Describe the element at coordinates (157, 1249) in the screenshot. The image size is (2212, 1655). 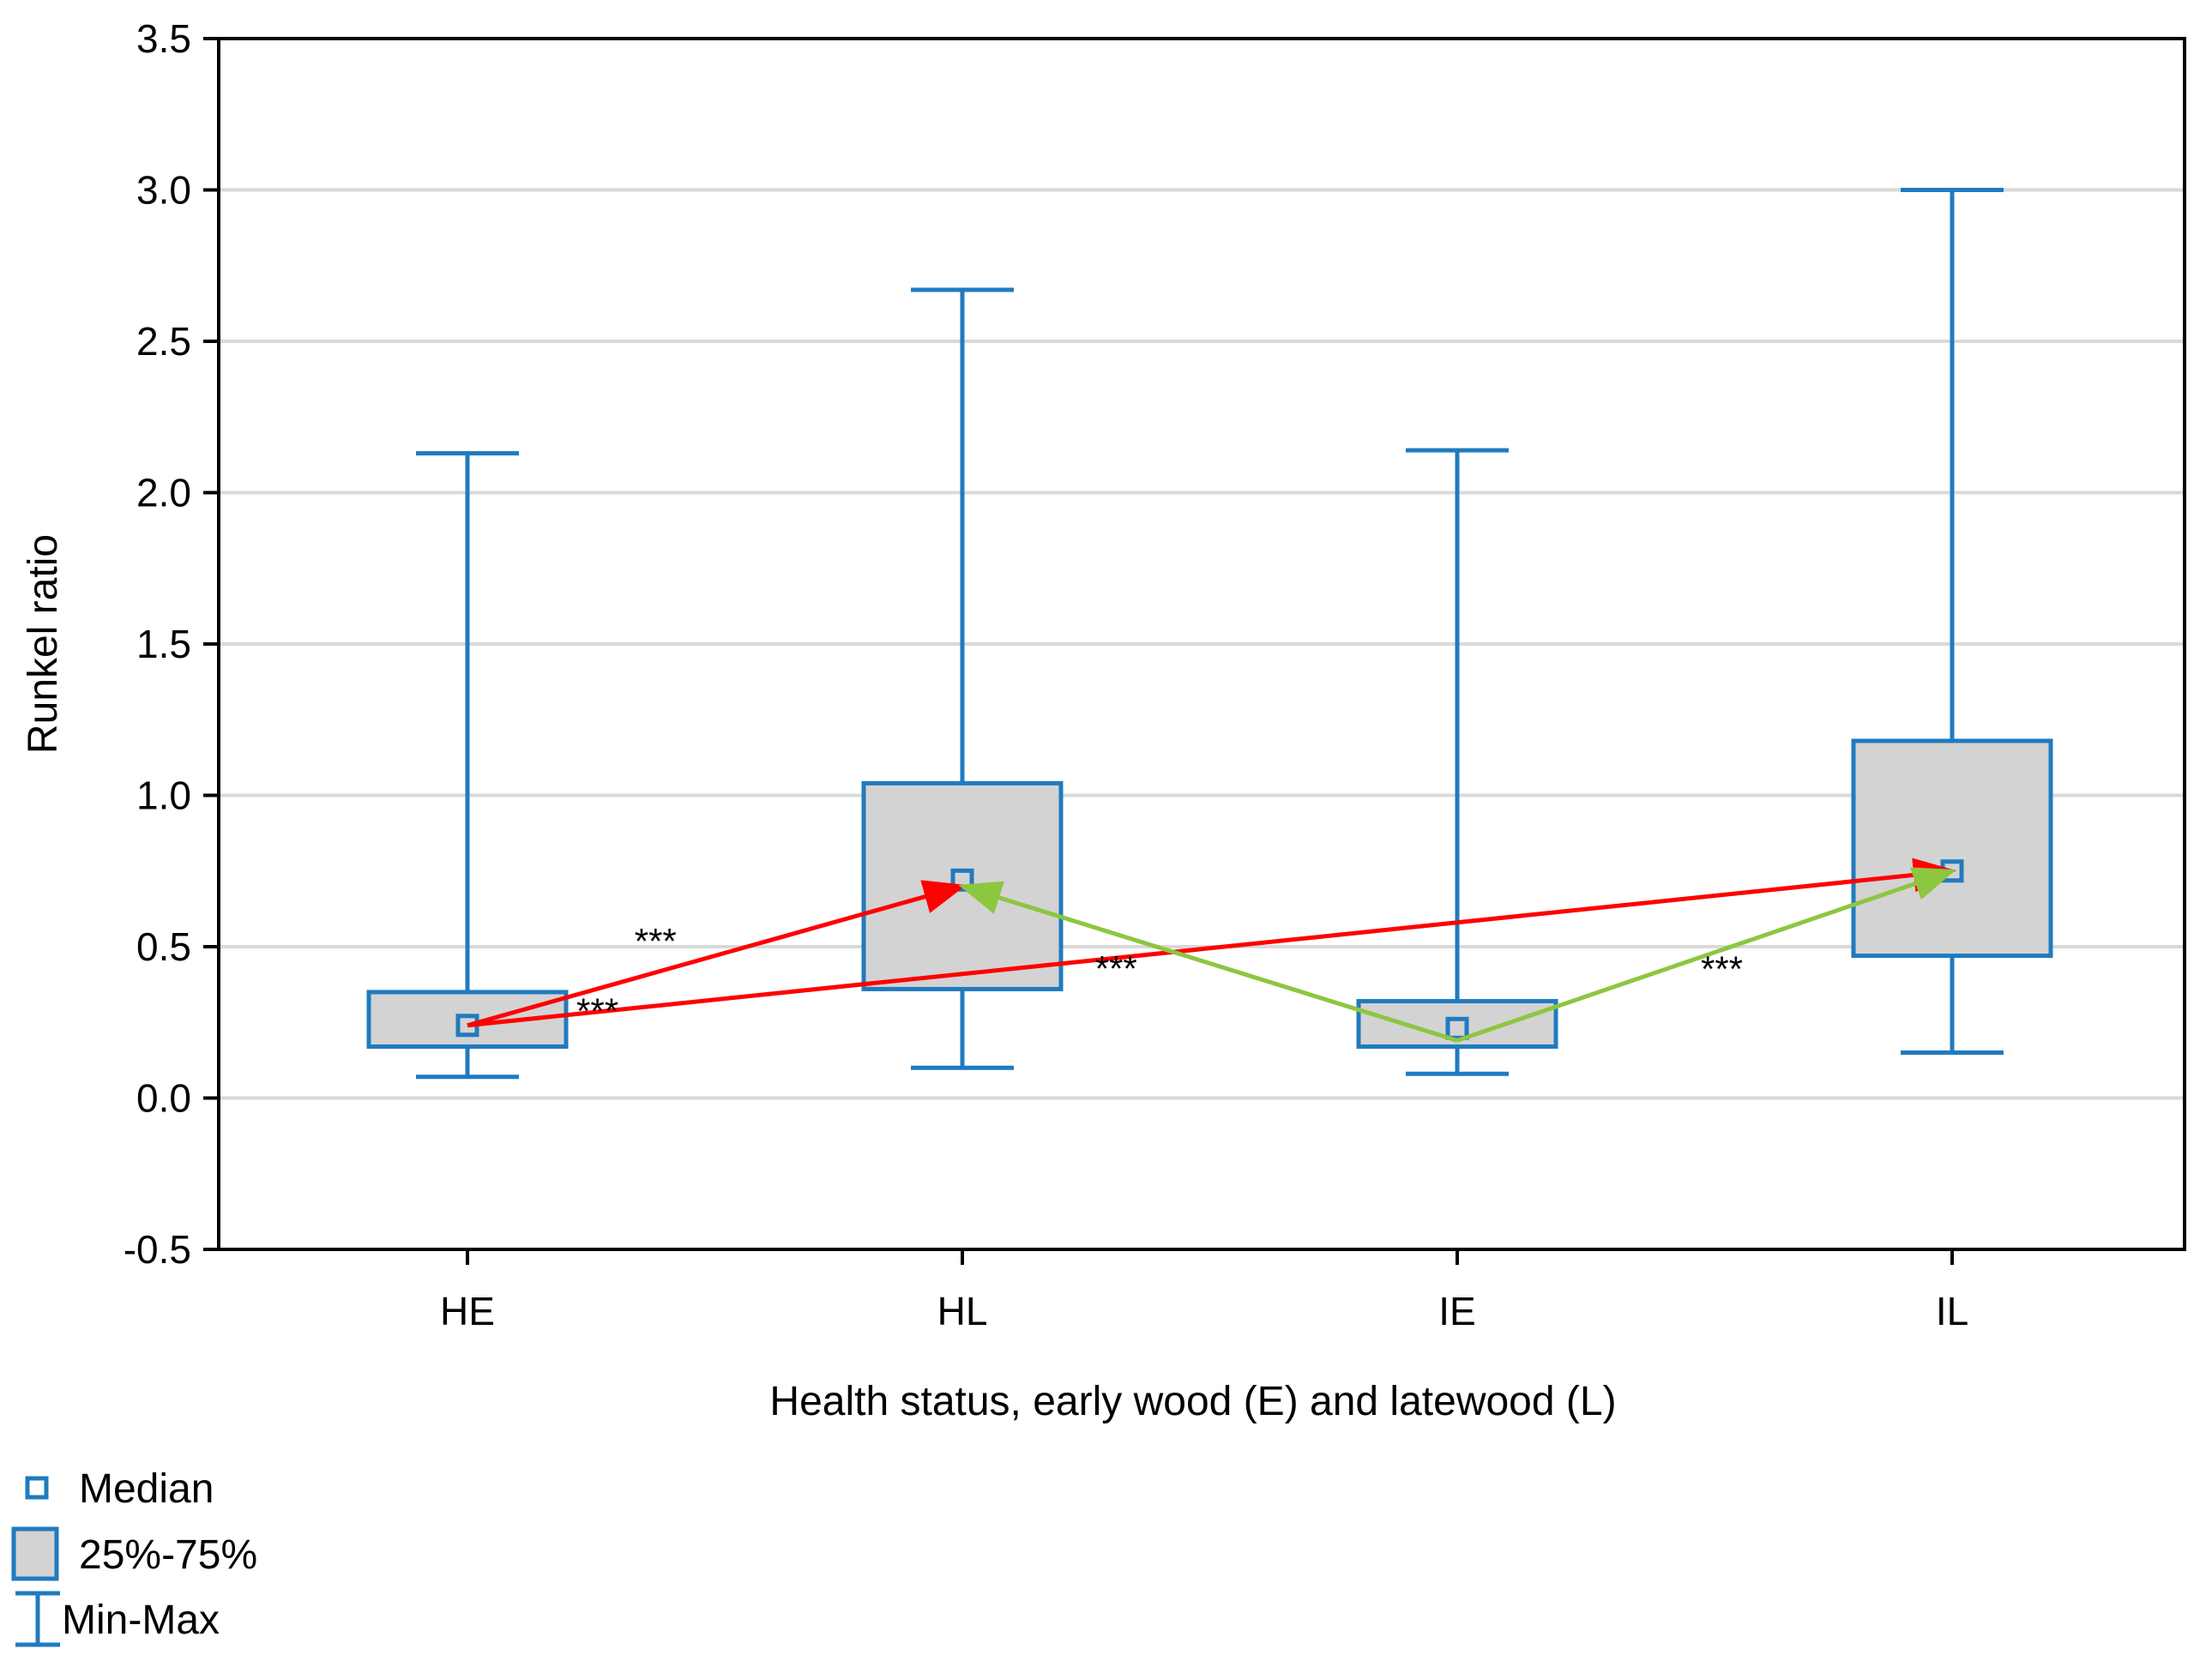
I see `y-tick-label: -0.5` at that location.